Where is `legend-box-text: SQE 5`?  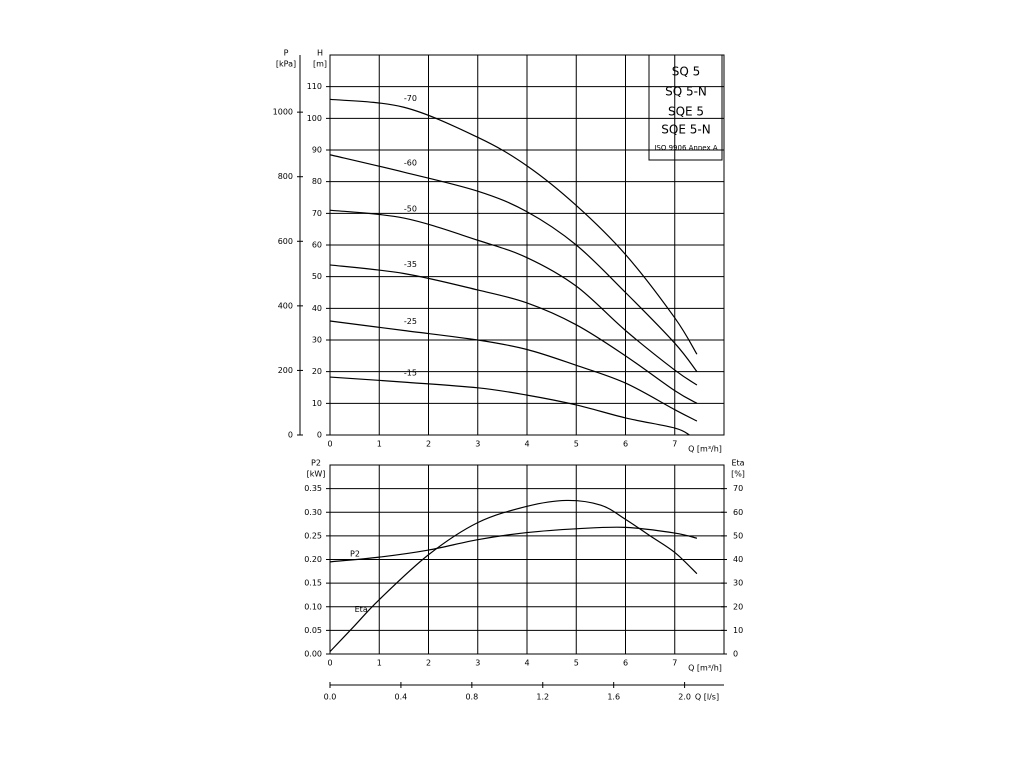 legend-box-text: SQE 5 is located at coordinates (686, 112).